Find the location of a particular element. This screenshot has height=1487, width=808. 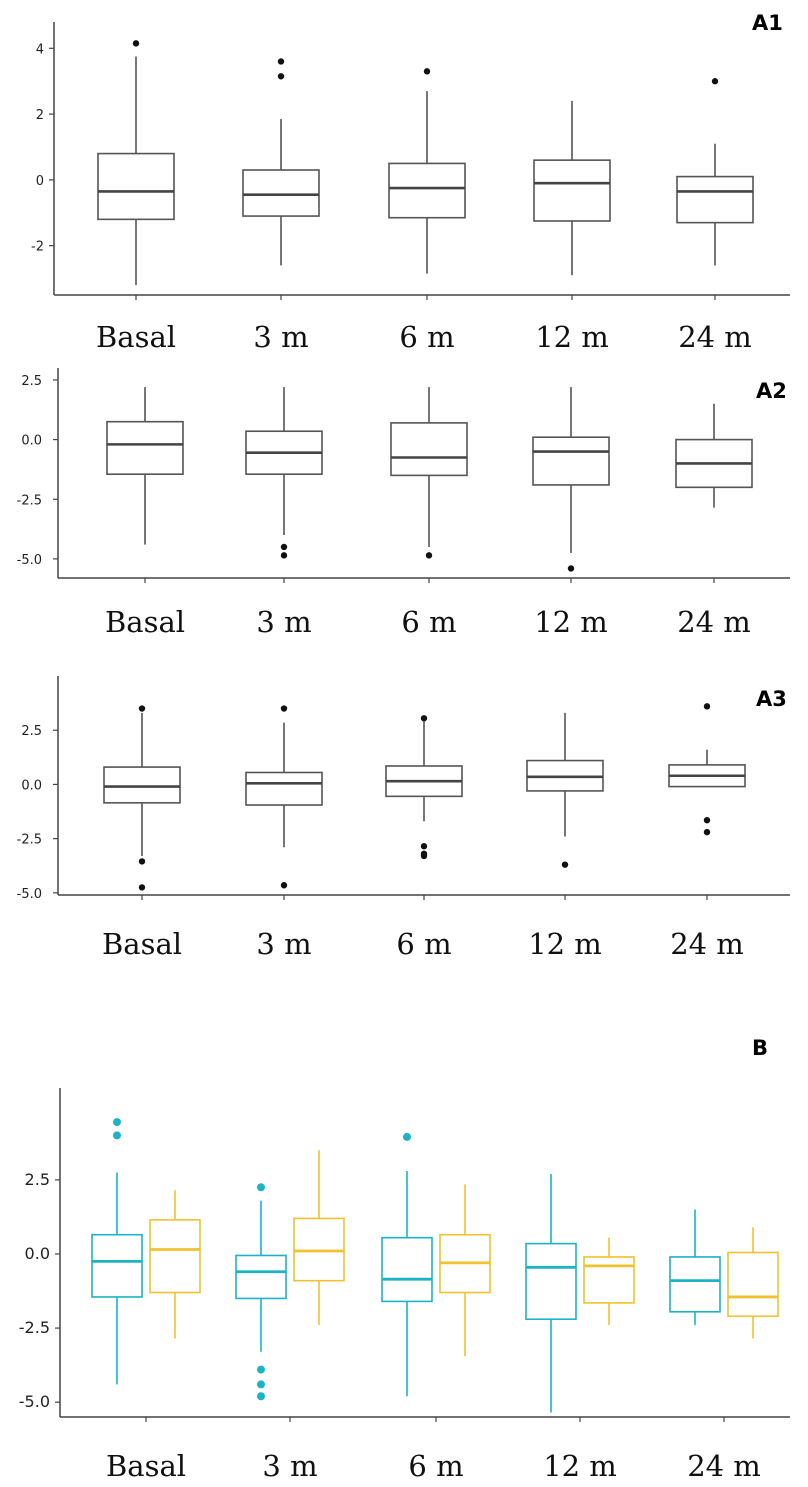

y-tick-label: 4 is located at coordinates (40, 49).